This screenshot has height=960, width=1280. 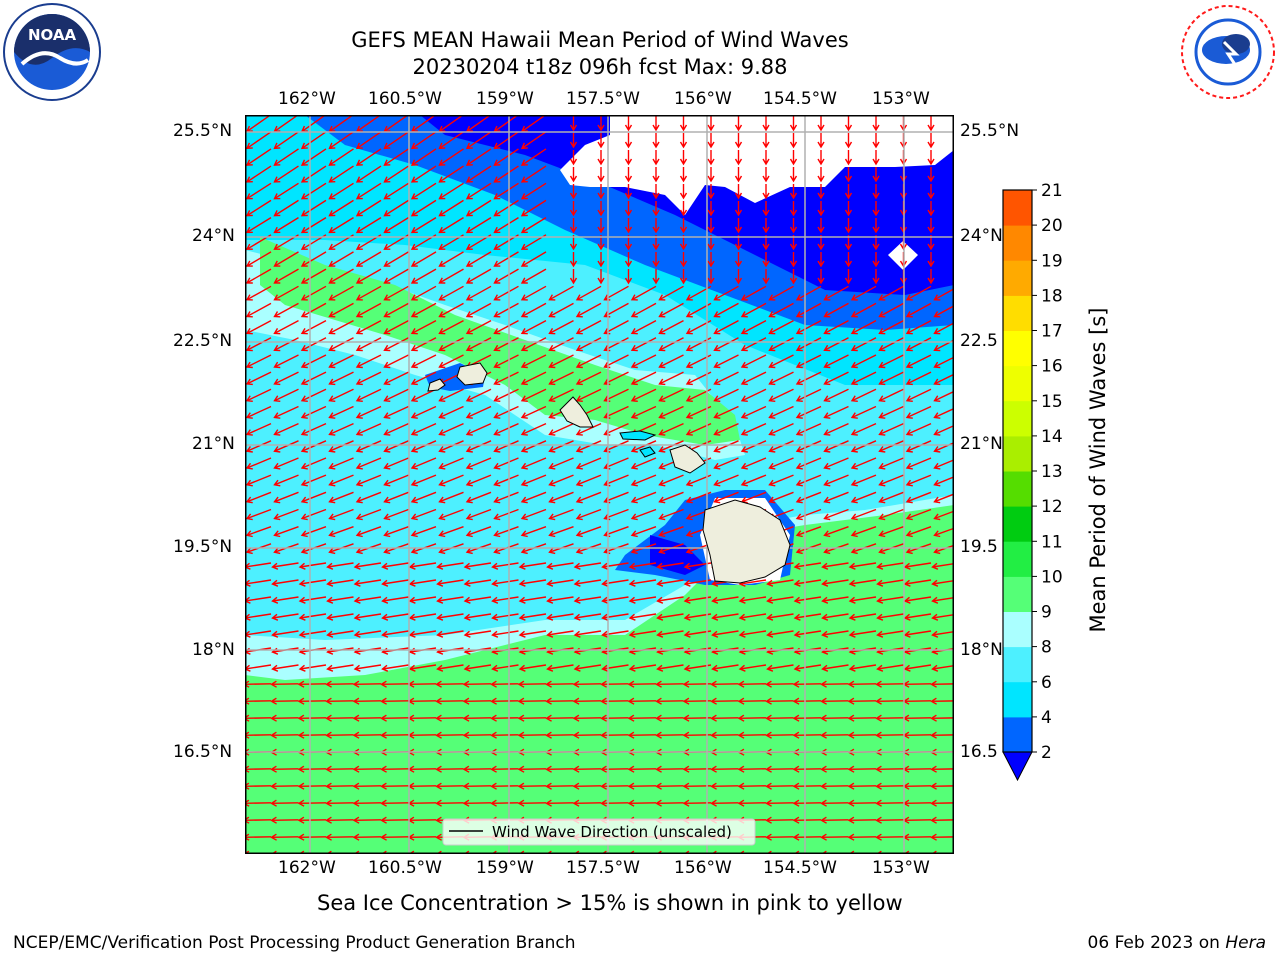 I want to click on colorbar-under-triangle, so click(x=1017, y=766).